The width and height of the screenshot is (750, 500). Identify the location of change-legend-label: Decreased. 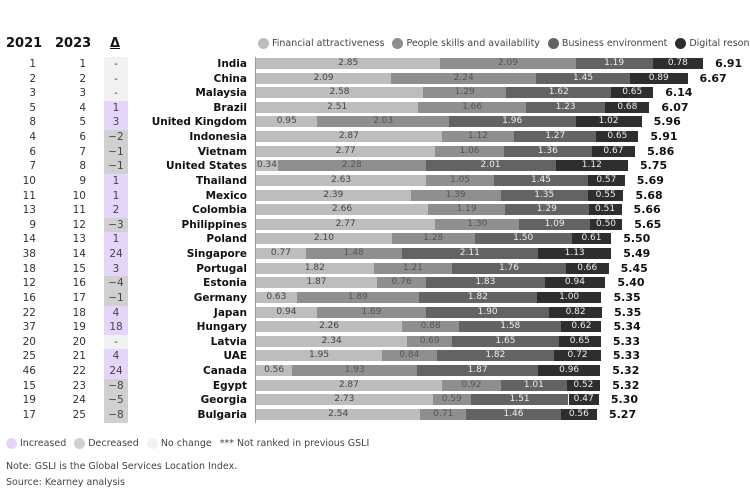
(113, 443).